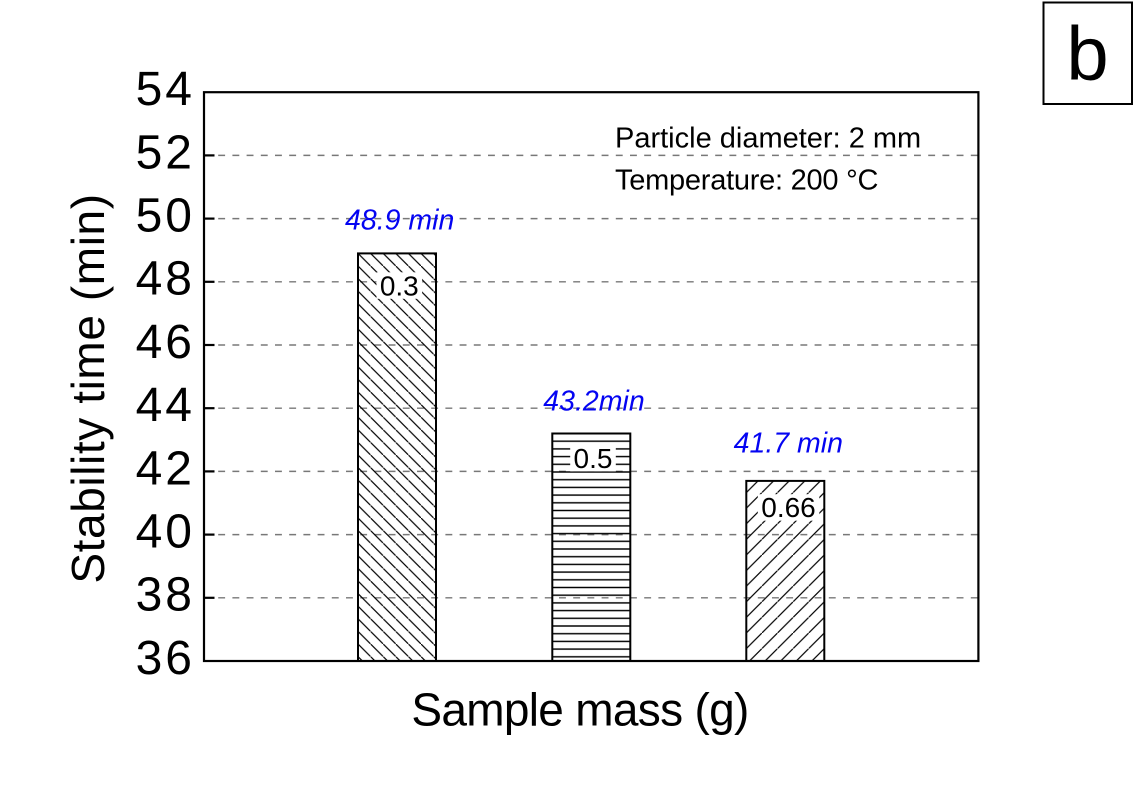 This screenshot has width=1136, height=793. I want to click on svg-text: 48, so click(165, 279).